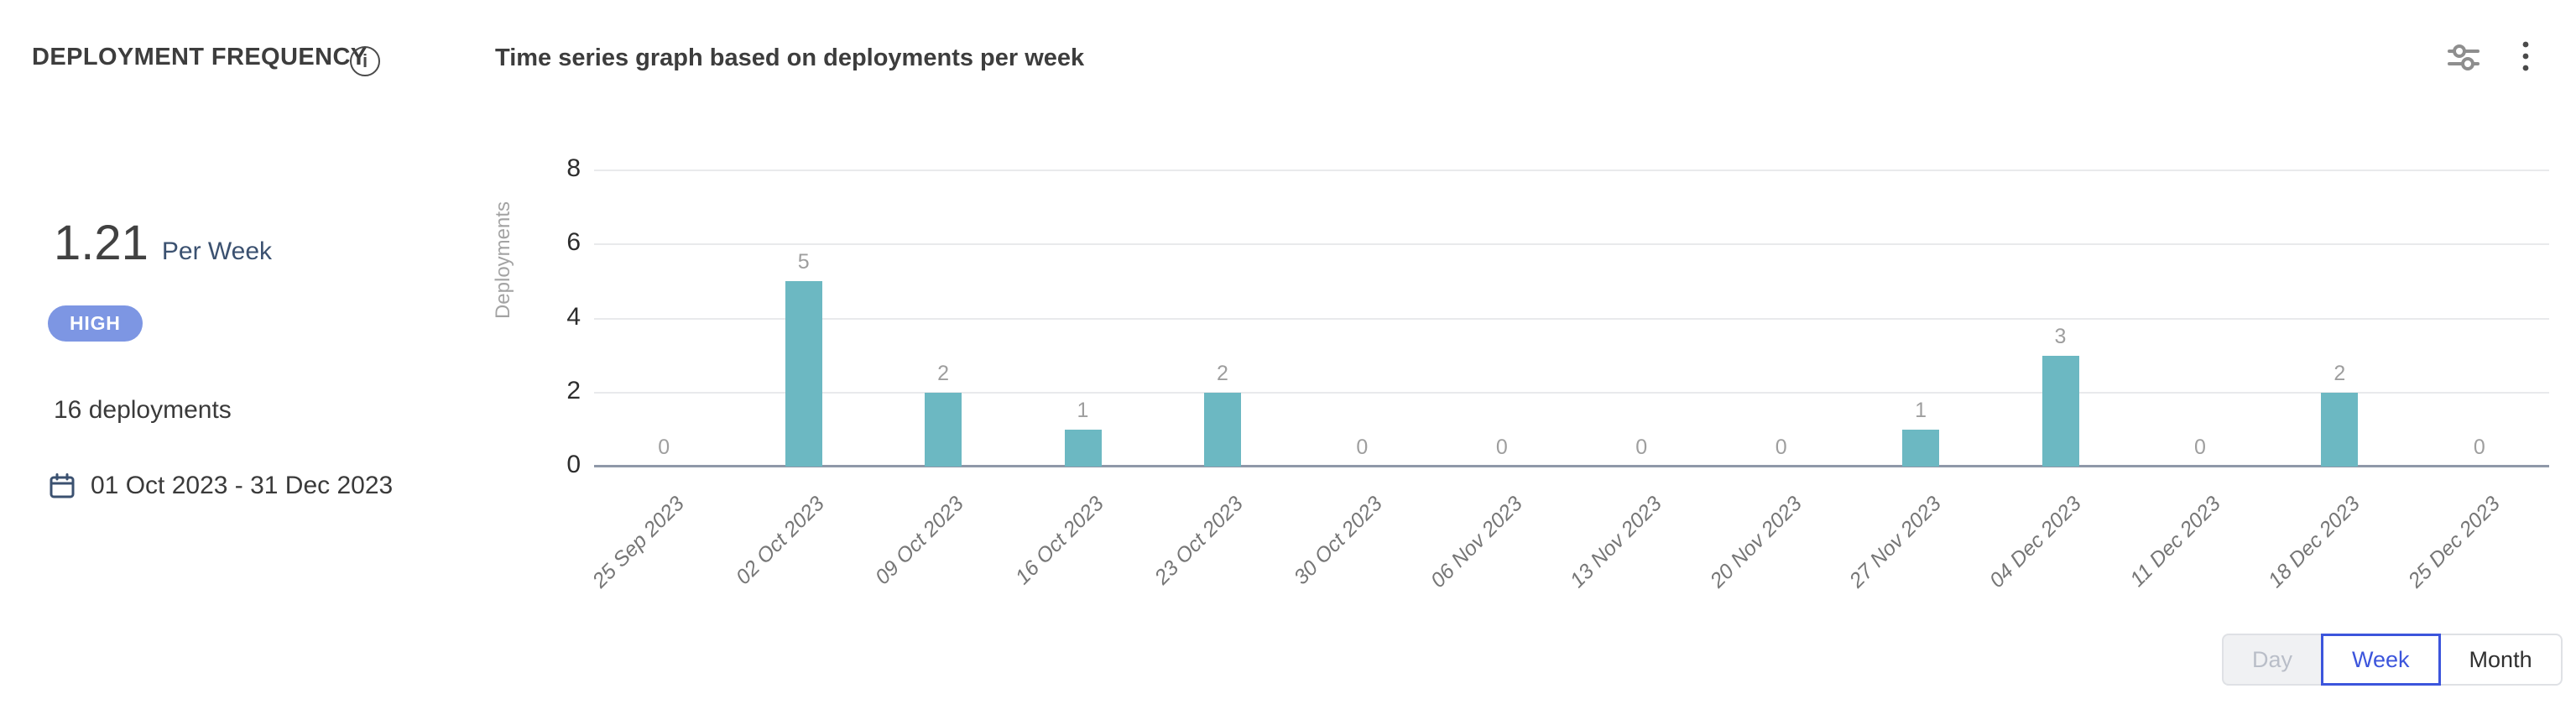 The width and height of the screenshot is (2576, 720). What do you see at coordinates (217, 251) in the screenshot?
I see `metric-unit: Per Week` at bounding box center [217, 251].